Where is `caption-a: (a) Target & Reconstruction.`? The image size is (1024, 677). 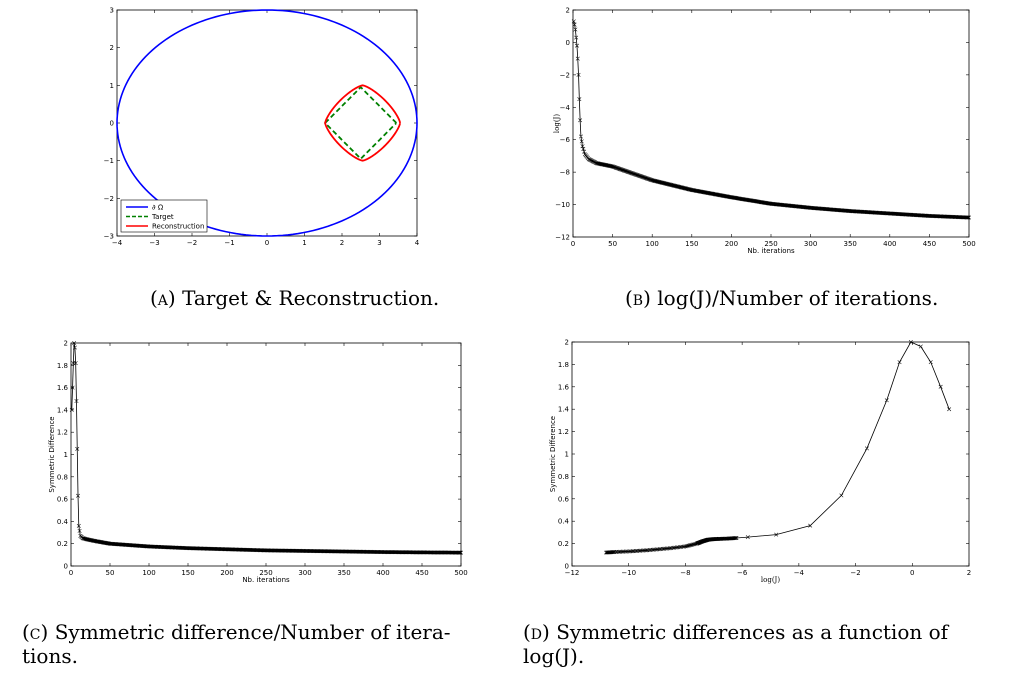
caption-a: (a) Target & Reconstruction. is located at coordinates (294, 298).